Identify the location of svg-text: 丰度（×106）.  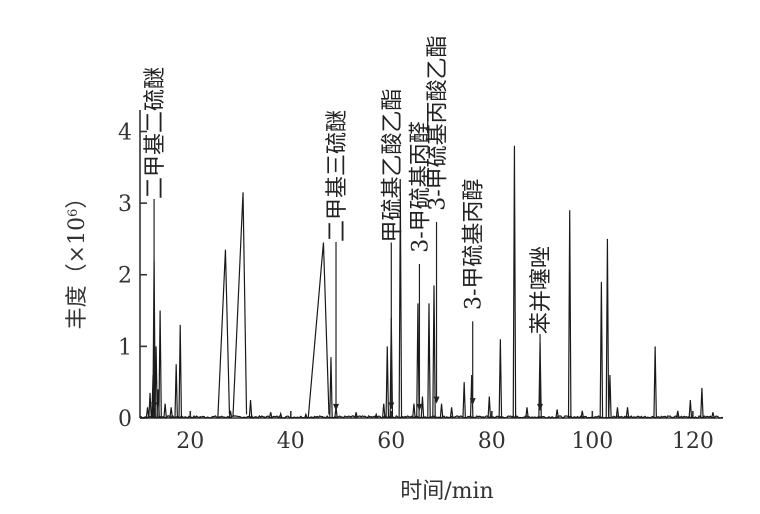
(77, 258).